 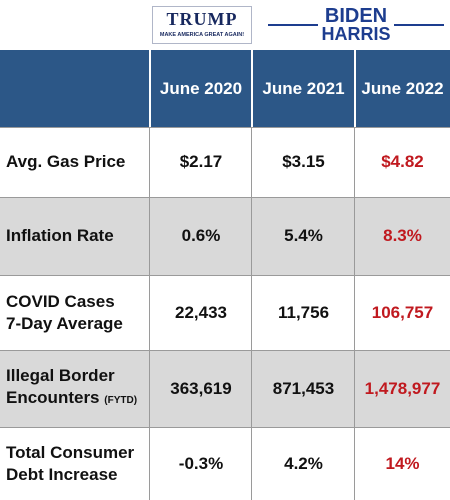 I want to click on biden-name: BIDEN, so click(x=356, y=16).